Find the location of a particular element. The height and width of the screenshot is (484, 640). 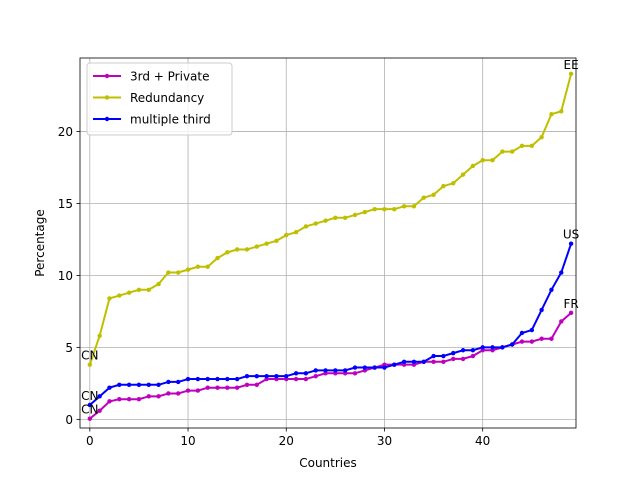

annotation-label: FR is located at coordinates (570, 304).